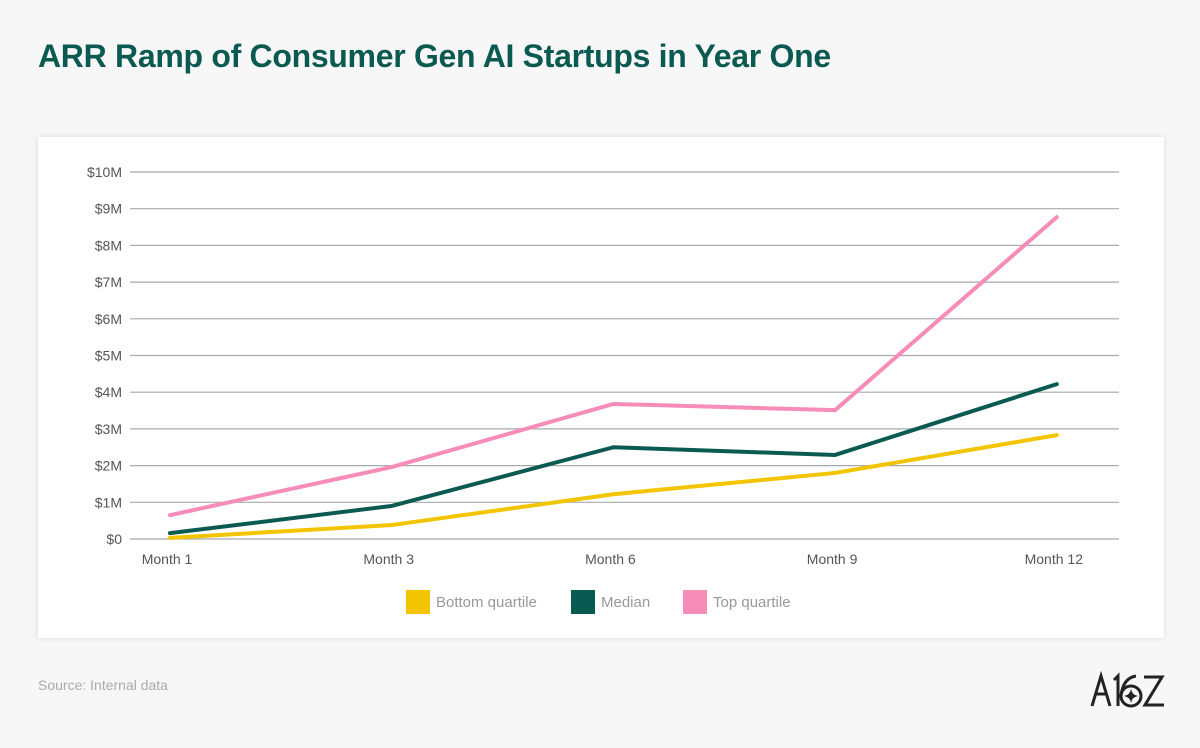 The width and height of the screenshot is (1200, 748). What do you see at coordinates (108, 466) in the screenshot?
I see `y-tick-label: $2M` at bounding box center [108, 466].